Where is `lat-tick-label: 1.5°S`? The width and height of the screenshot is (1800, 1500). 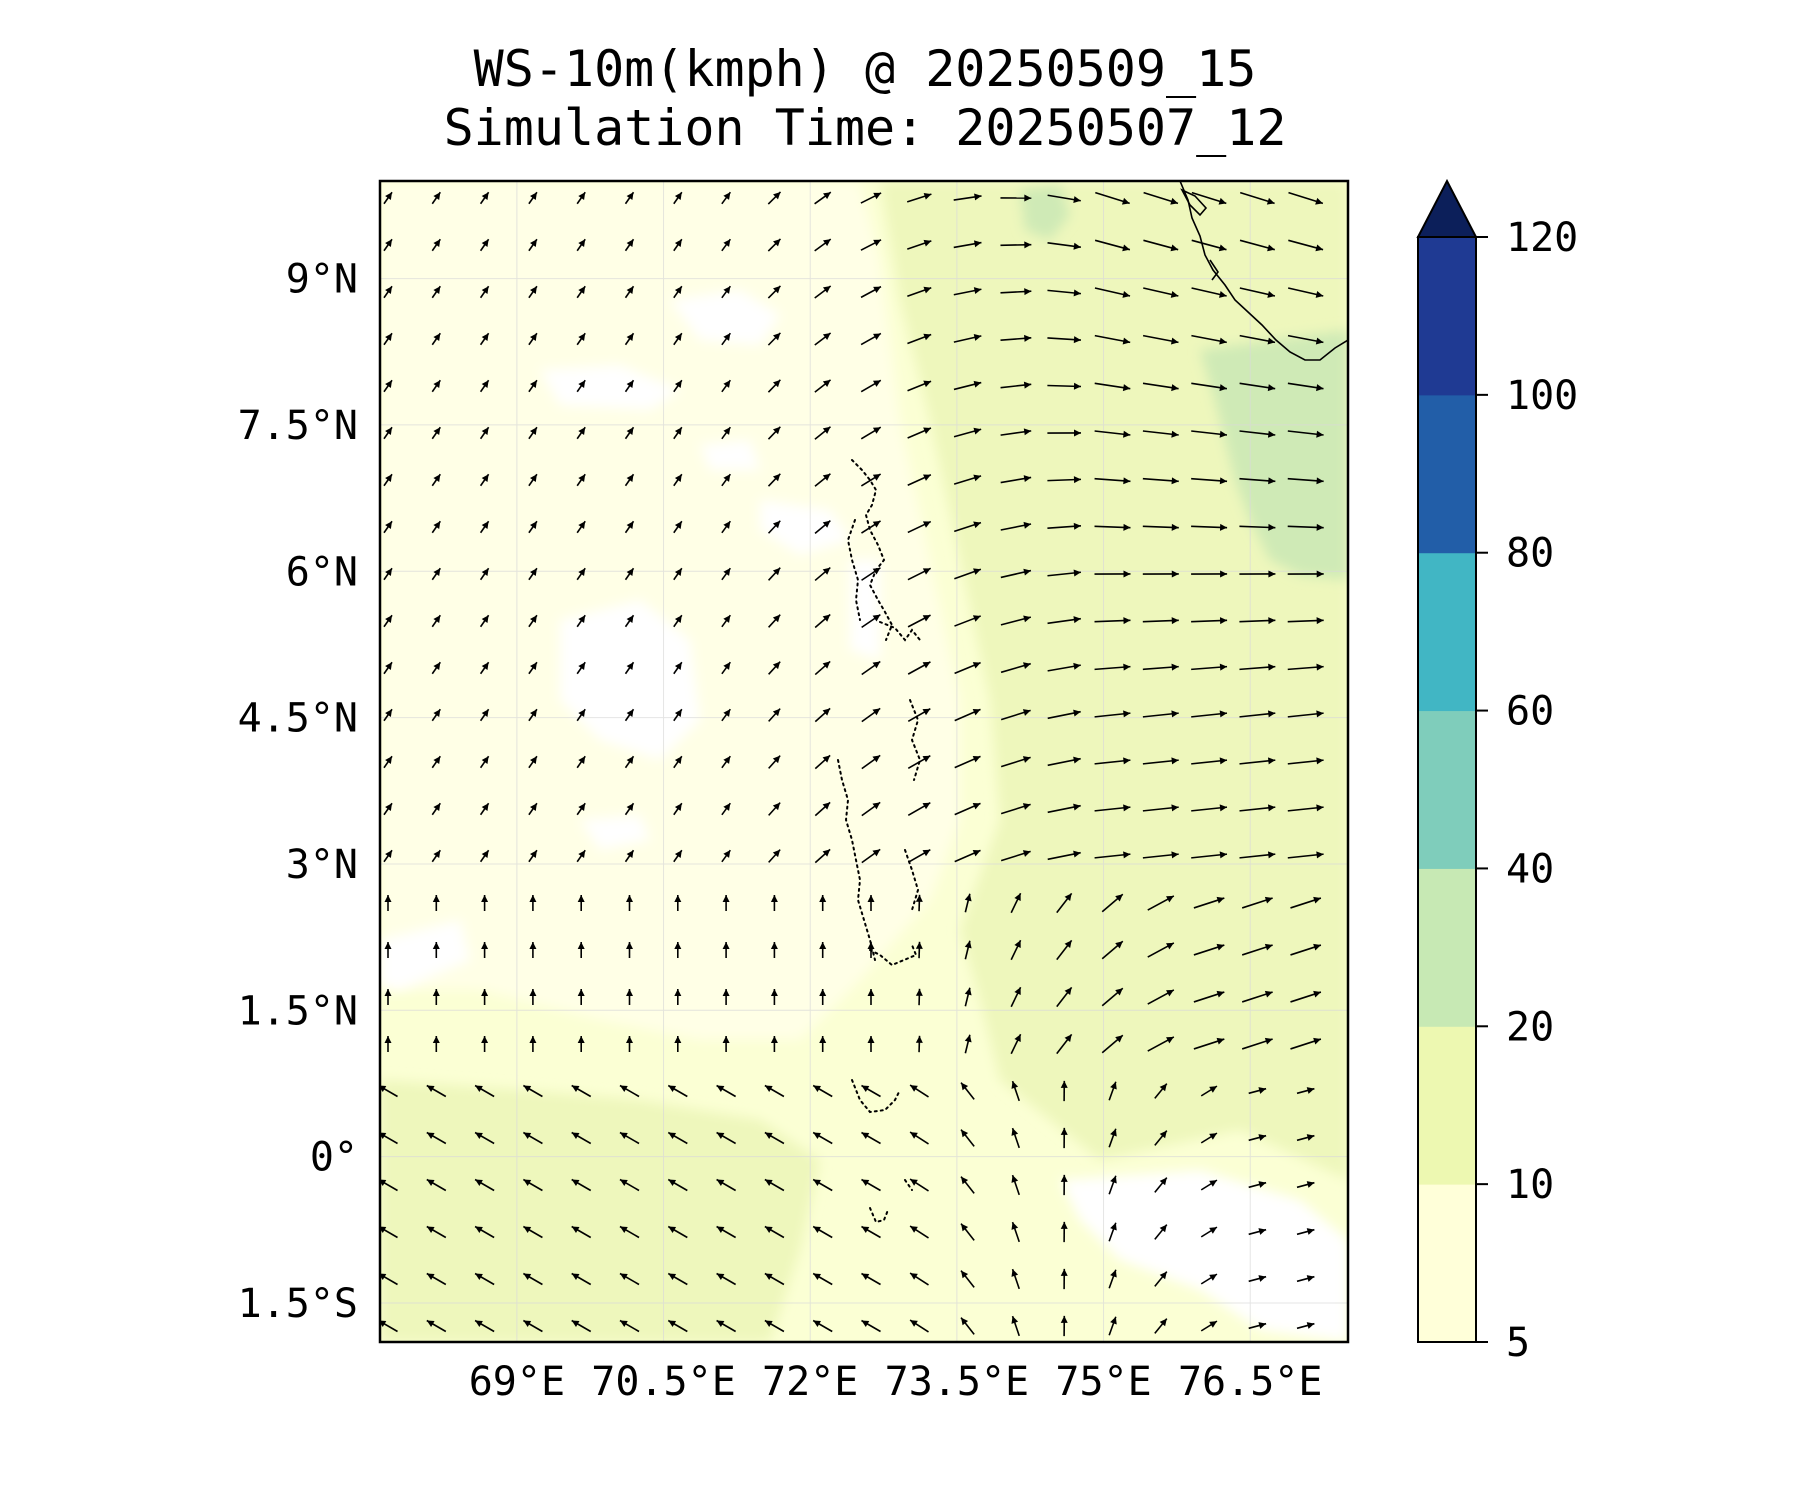
lat-tick-label: 1.5°S is located at coordinates (298, 1304).